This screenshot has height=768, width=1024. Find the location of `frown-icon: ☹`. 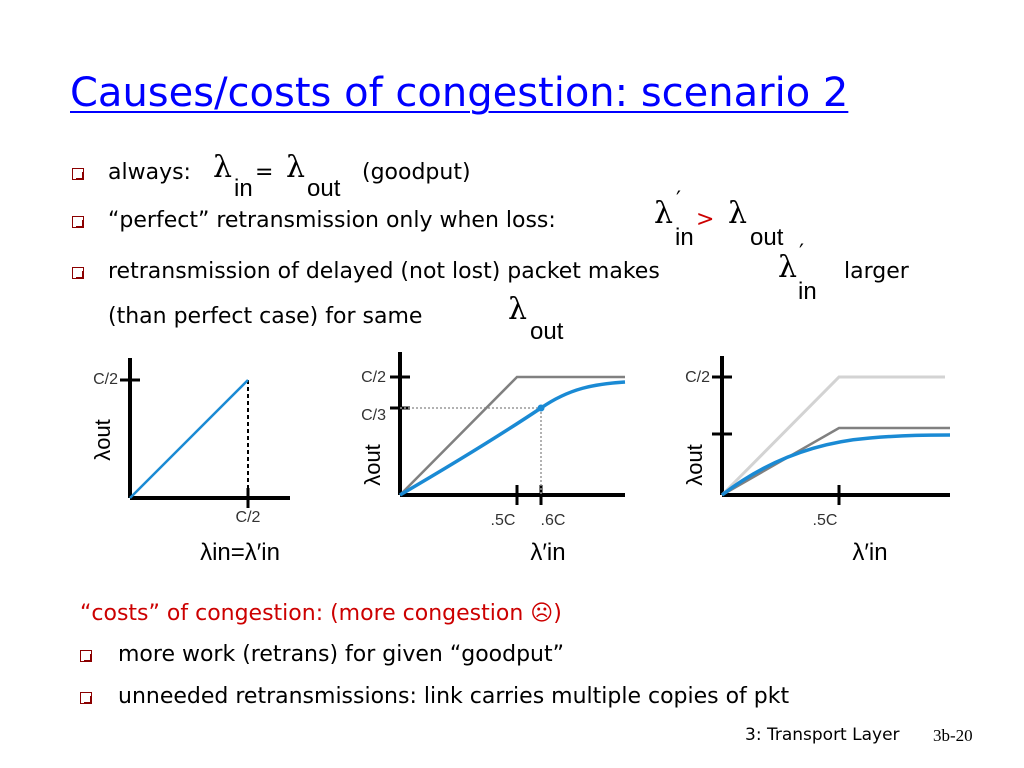

frown-icon: ☹ is located at coordinates (542, 613).